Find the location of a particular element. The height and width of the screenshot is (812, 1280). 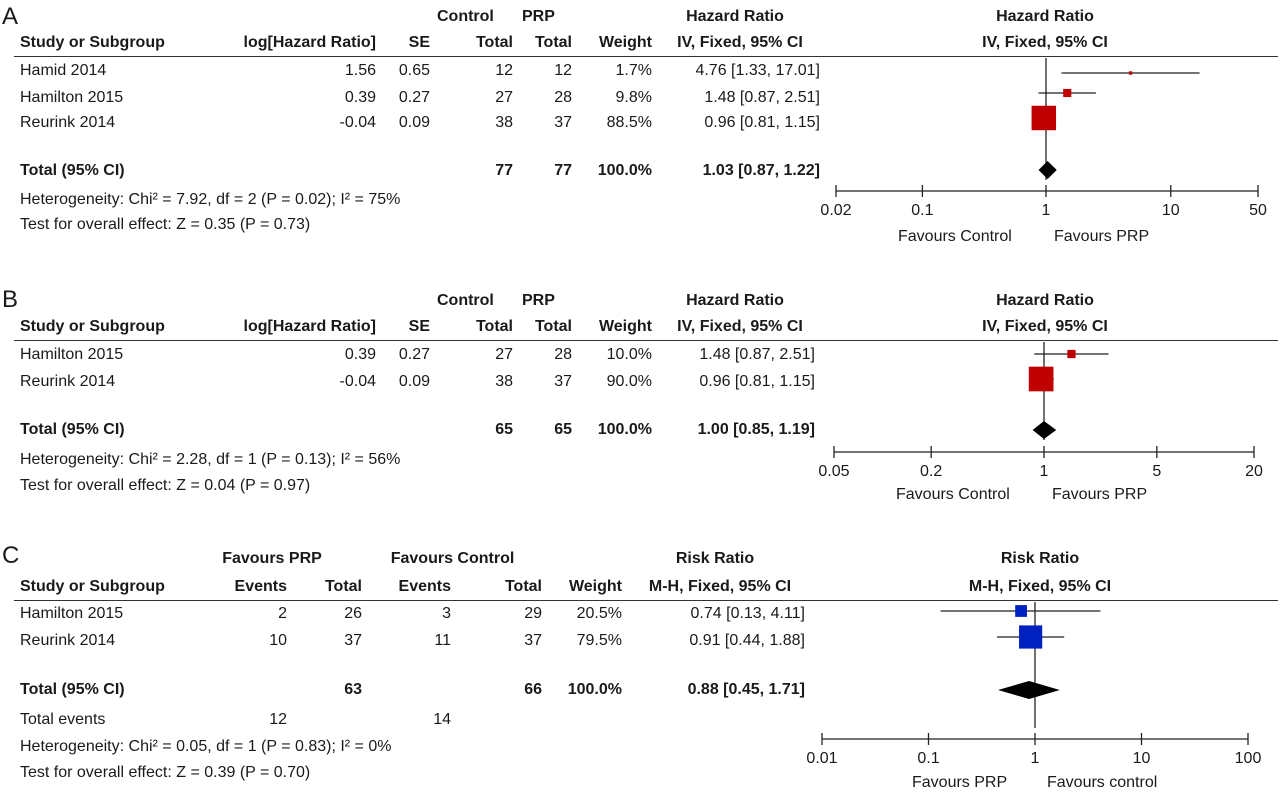

favours-right-label: Favours PRP is located at coordinates (1100, 494).